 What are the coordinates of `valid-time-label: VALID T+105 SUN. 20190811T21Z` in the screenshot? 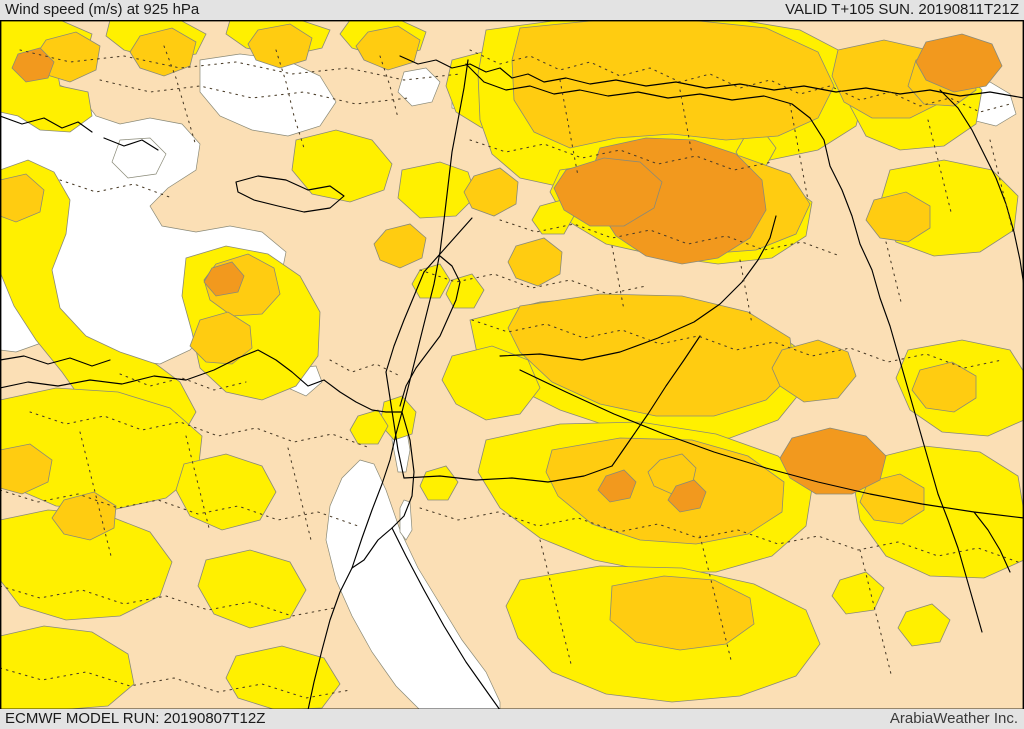 It's located at (902, 9).